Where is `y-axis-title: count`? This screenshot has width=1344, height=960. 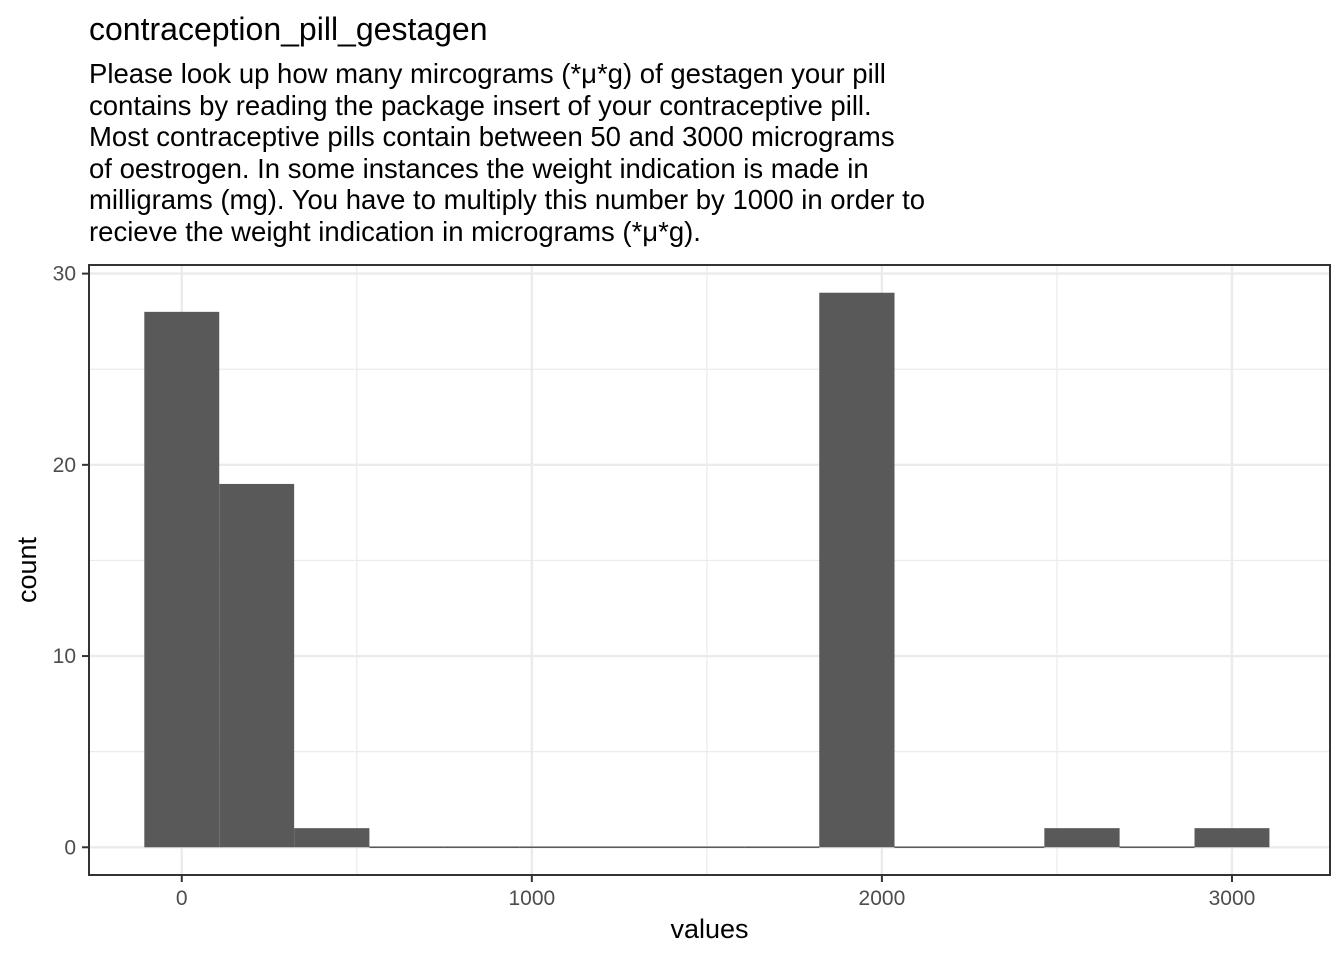
y-axis-title: count is located at coordinates (27, 569).